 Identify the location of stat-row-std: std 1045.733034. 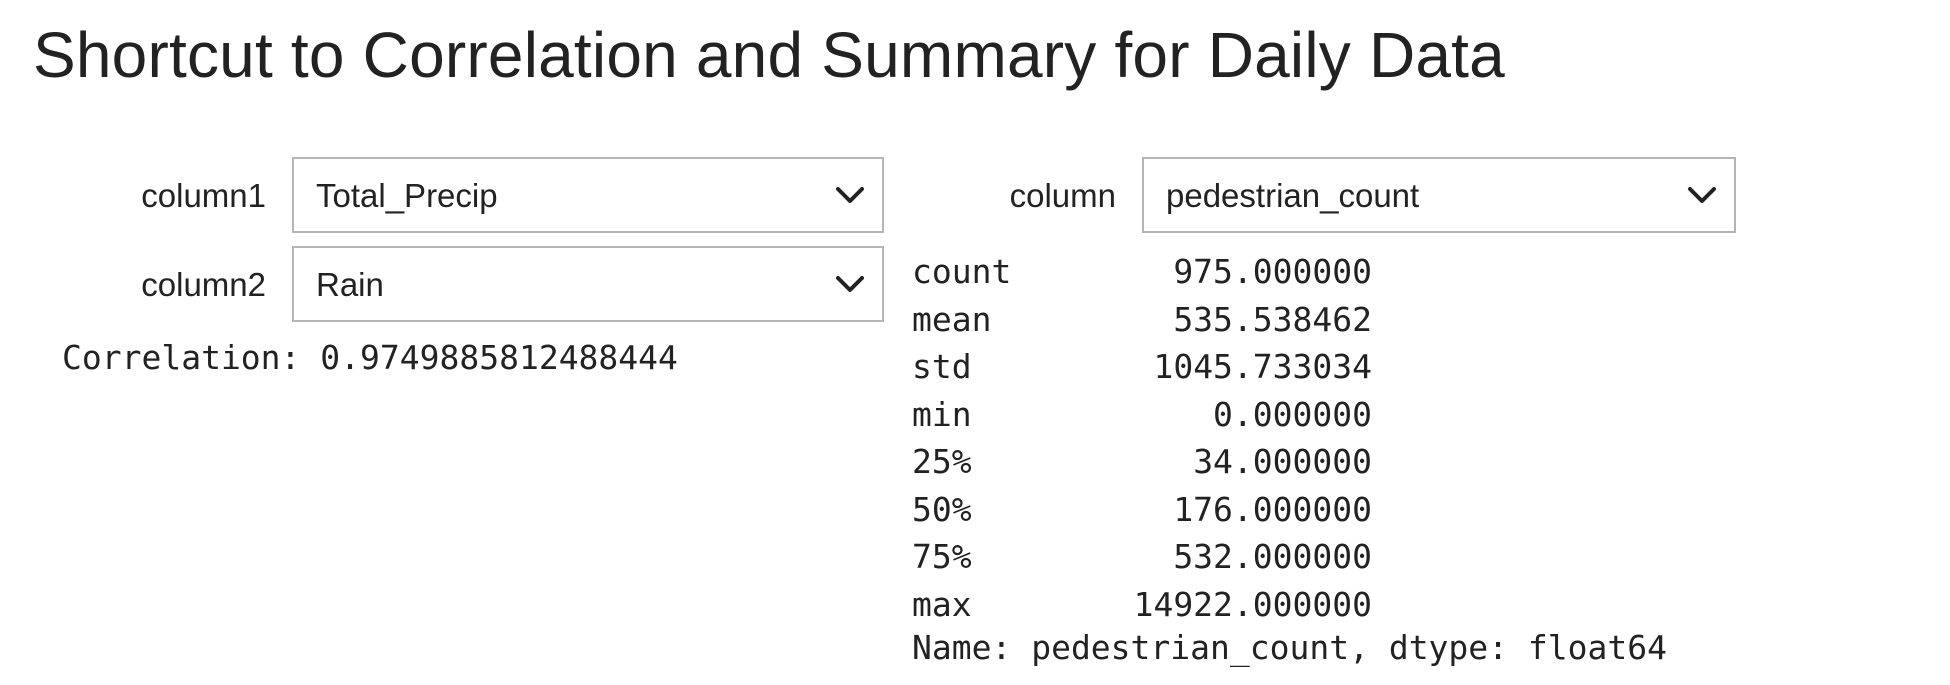
(1142, 367).